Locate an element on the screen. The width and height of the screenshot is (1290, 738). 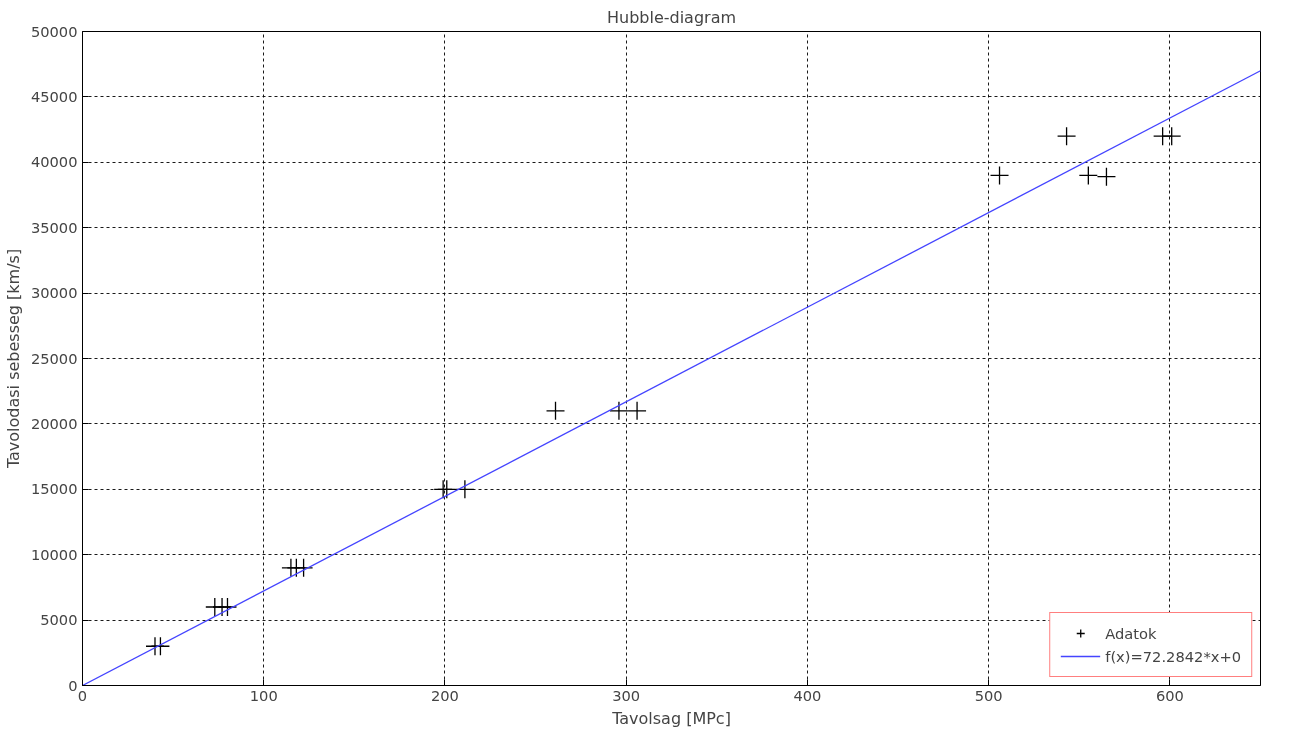
x-tick-label: 600 is located at coordinates (1169, 695).